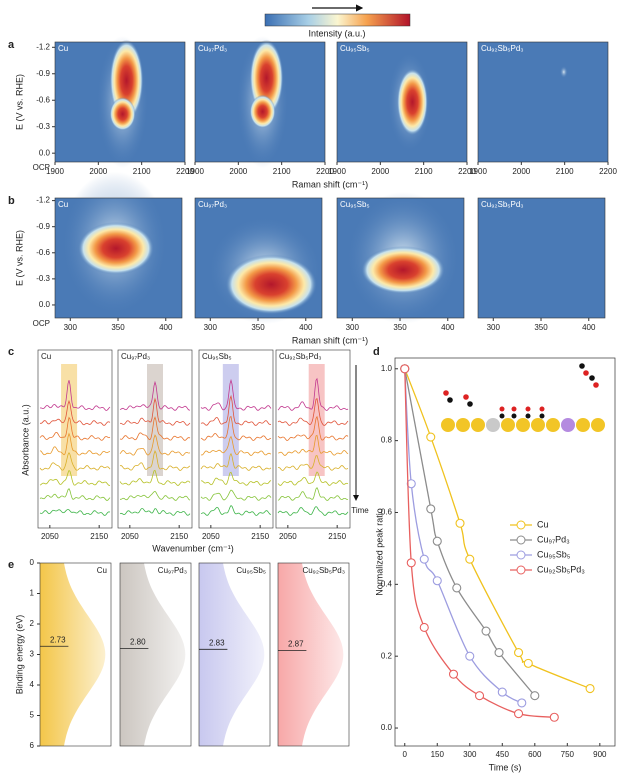 The height and width of the screenshot is (776, 623). What do you see at coordinates (535, 754) in the screenshot?
I see `x-tick-label: 600` at bounding box center [535, 754].